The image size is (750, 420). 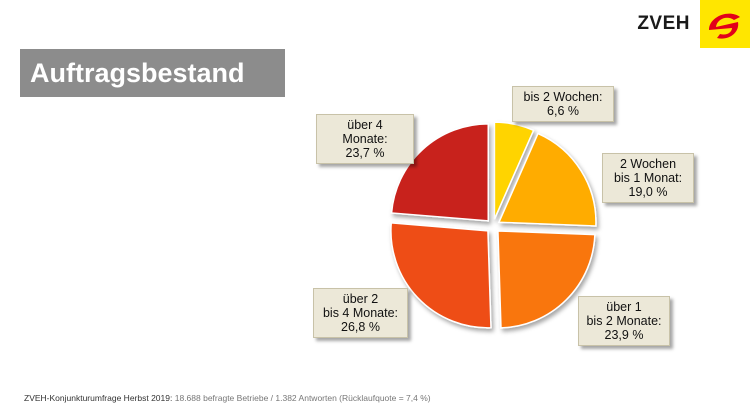 What do you see at coordinates (624, 321) in the screenshot?
I see `pie-slice-label: über 1 bis 2 Monate: 23,9 %` at bounding box center [624, 321].